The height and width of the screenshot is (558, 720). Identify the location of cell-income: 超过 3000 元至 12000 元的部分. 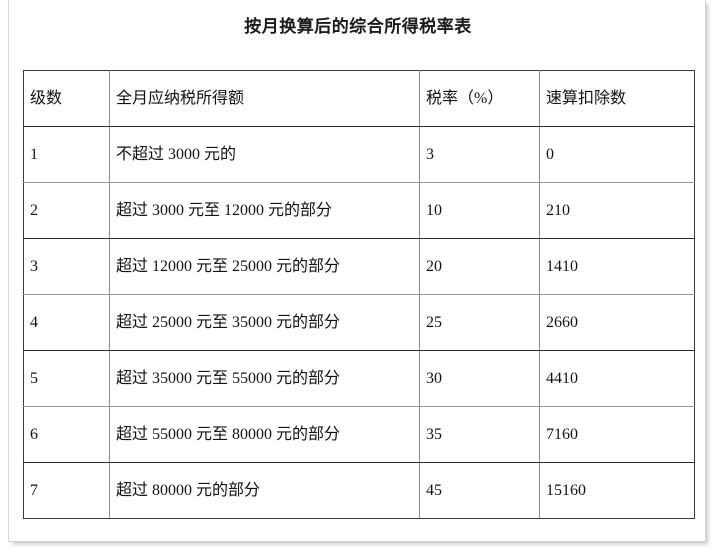
(264, 210).